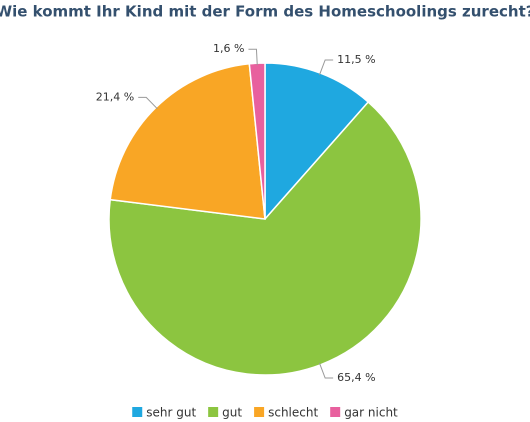 This screenshot has width=530, height=422. I want to click on legend-label: sehr gut, so click(171, 413).